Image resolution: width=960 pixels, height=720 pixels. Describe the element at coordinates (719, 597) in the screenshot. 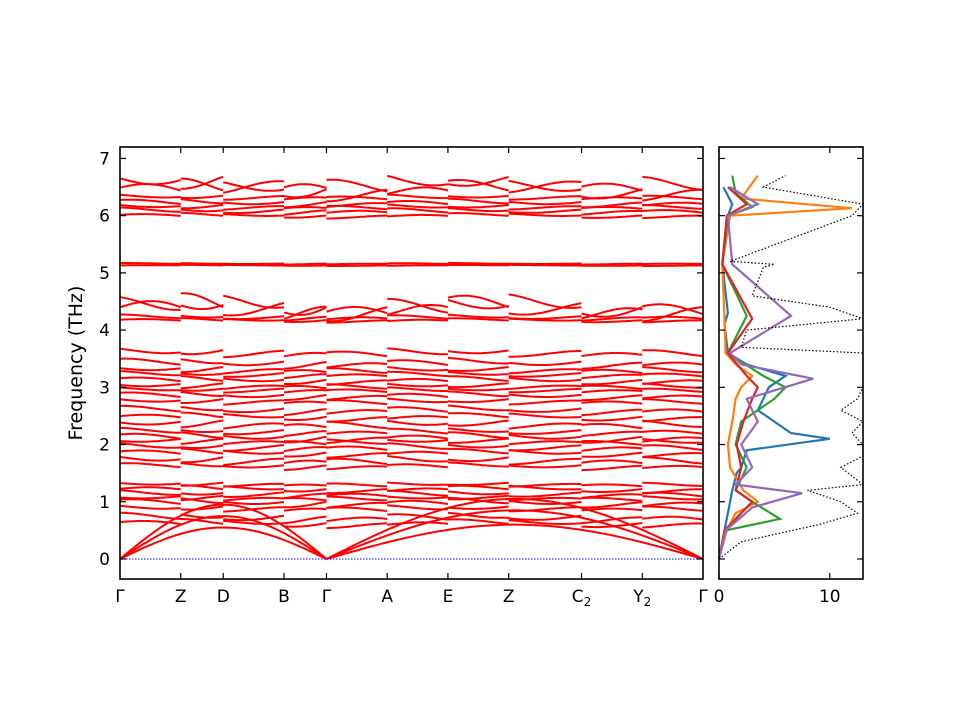

I see `dos-x-tick-label: 0` at that location.